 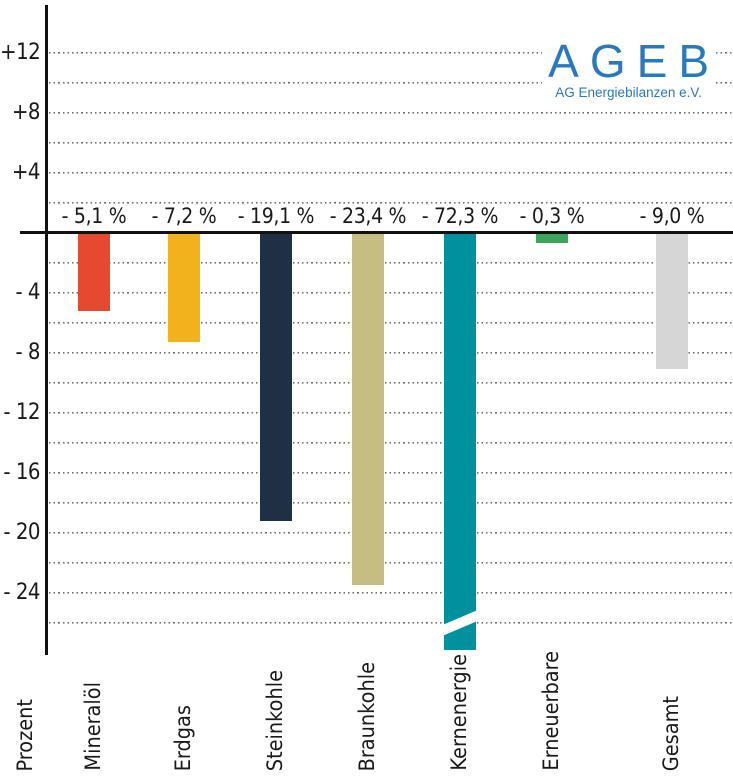 I want to click on category-label-braunkohle: Braunkohle, so click(x=367, y=716).